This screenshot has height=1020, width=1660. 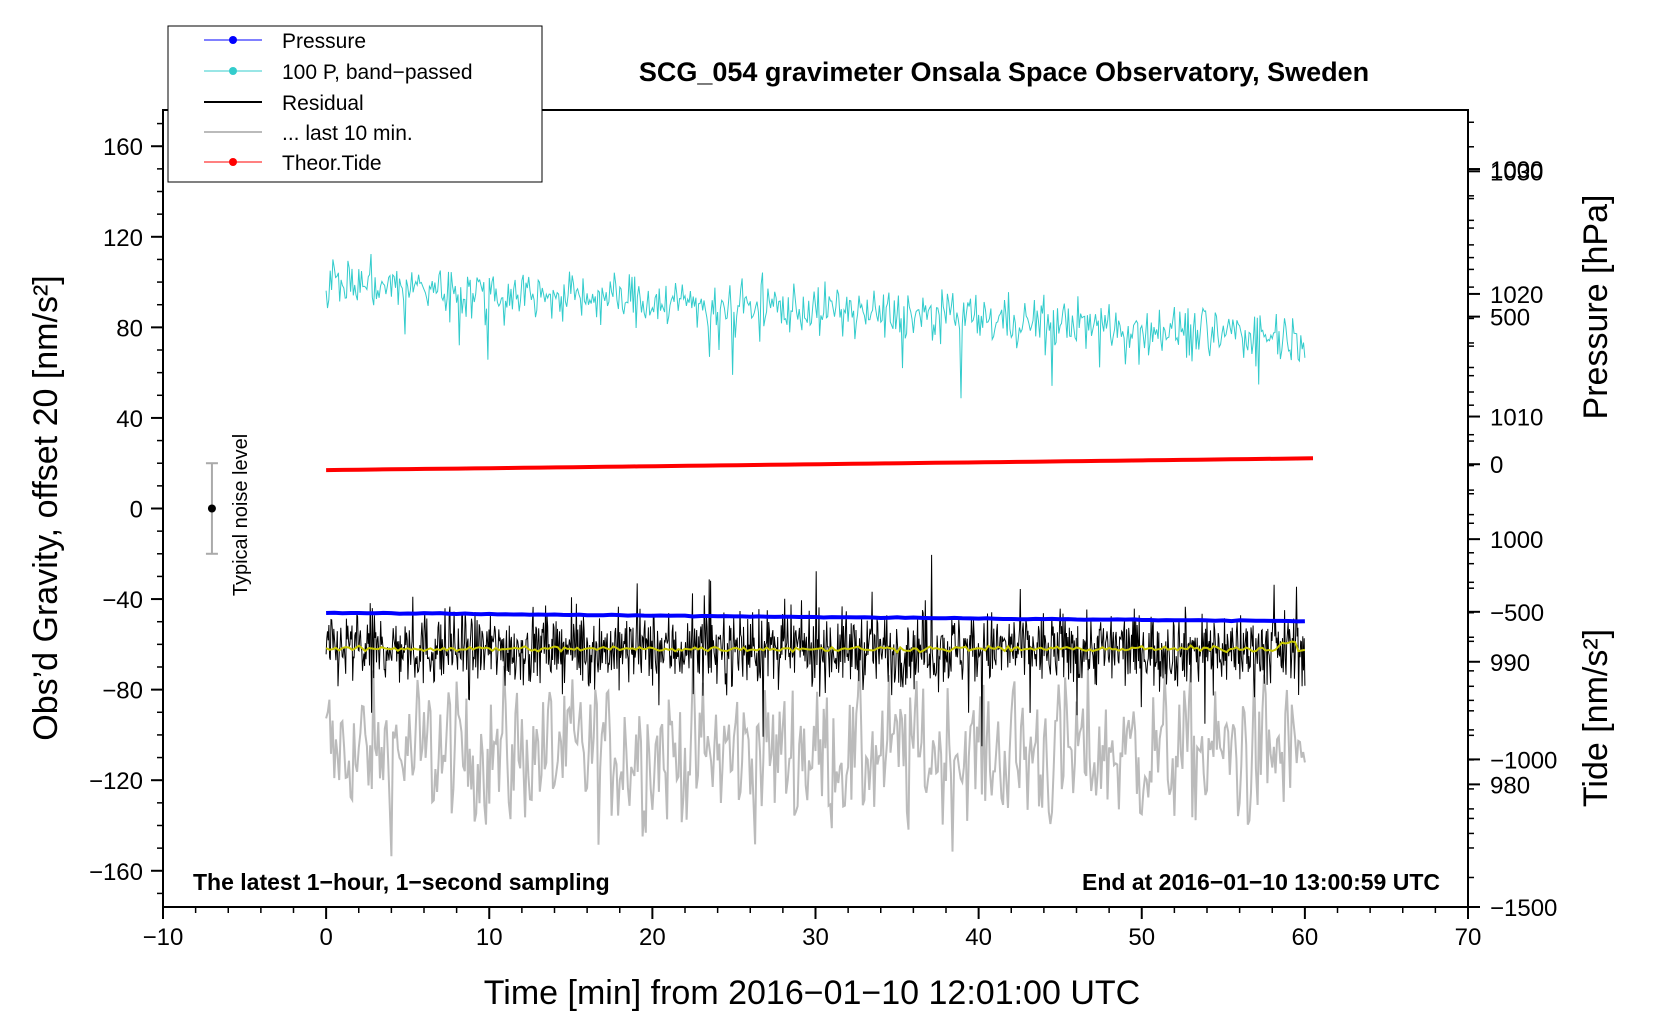 I want to click on y-left-tick-label: −120, so click(x=116, y=781).